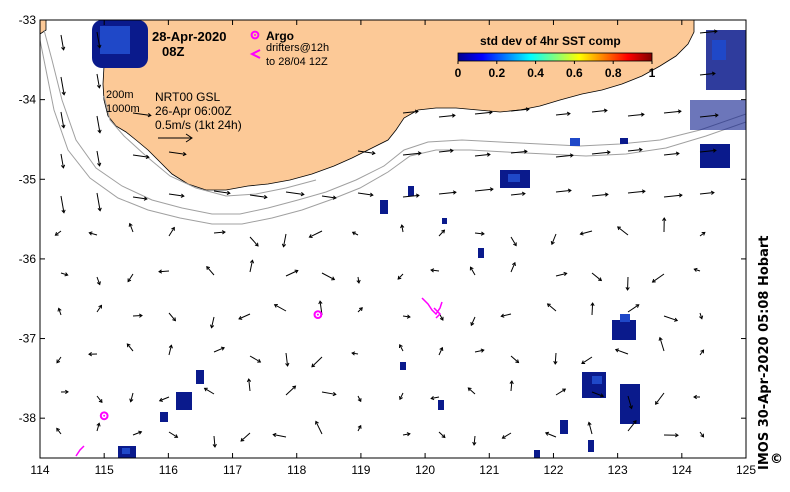  Describe the element at coordinates (496, 73) in the screenshot. I see `colorbar-tick-label: 0.2` at that location.